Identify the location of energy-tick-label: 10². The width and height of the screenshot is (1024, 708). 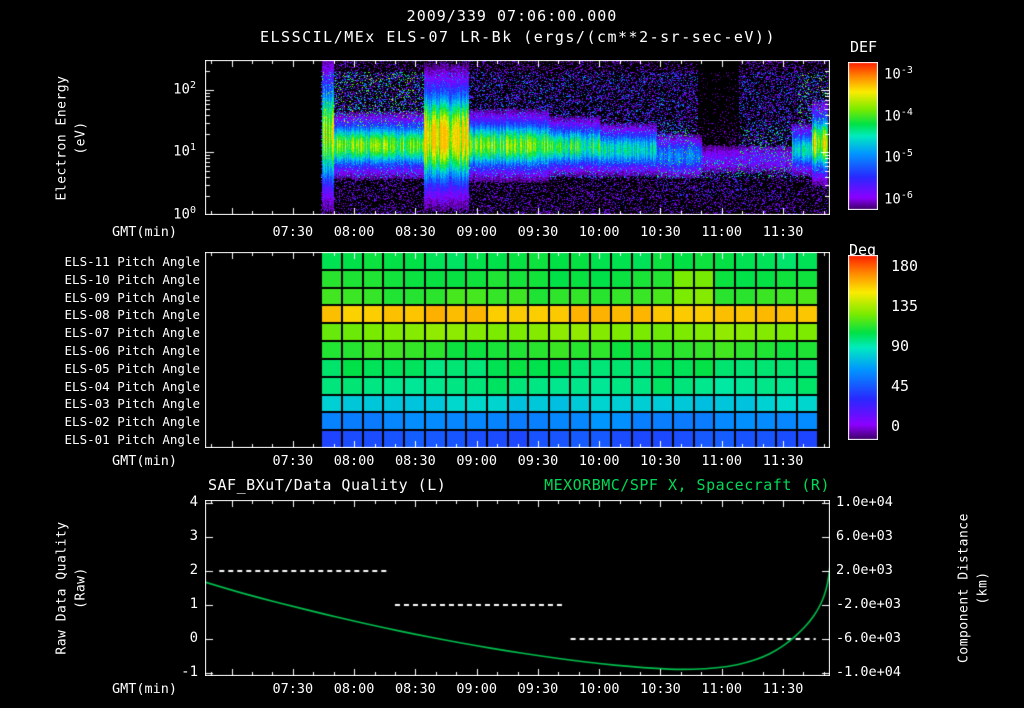
(184, 88).